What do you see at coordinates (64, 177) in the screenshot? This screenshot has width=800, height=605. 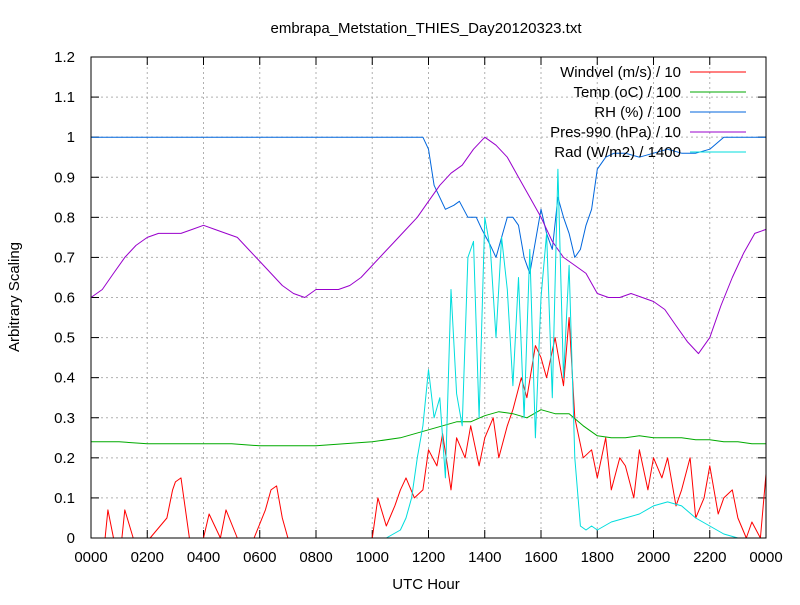 I see `y-tick-label: 0.9` at bounding box center [64, 177].